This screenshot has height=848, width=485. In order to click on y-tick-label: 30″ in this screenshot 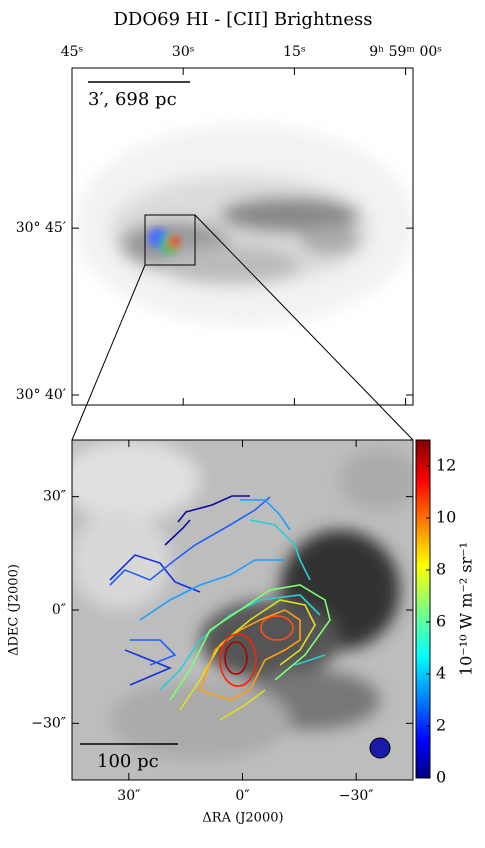, I will do `click(54, 497)`.